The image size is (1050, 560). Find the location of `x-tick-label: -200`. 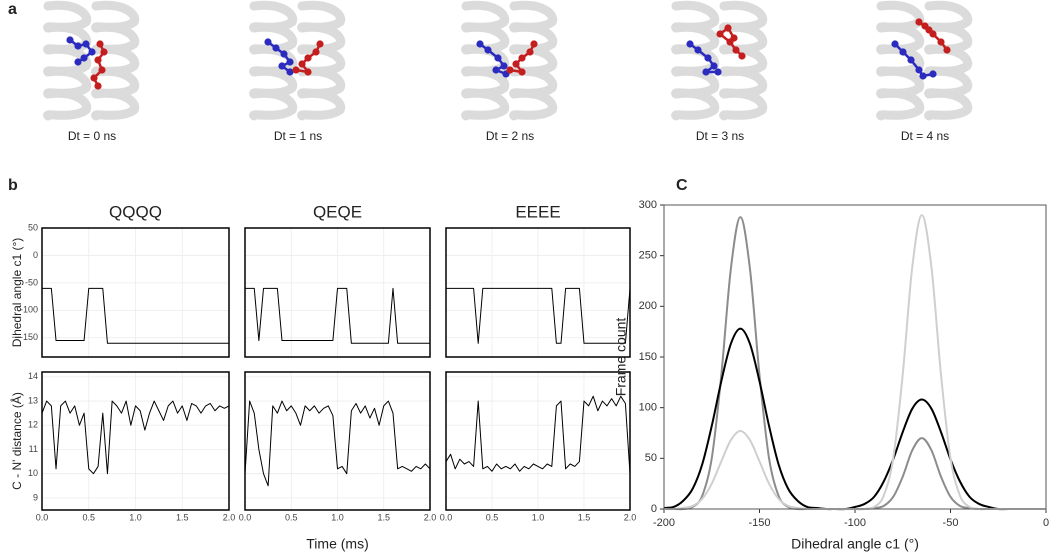

x-tick-label: -200 is located at coordinates (664, 523).